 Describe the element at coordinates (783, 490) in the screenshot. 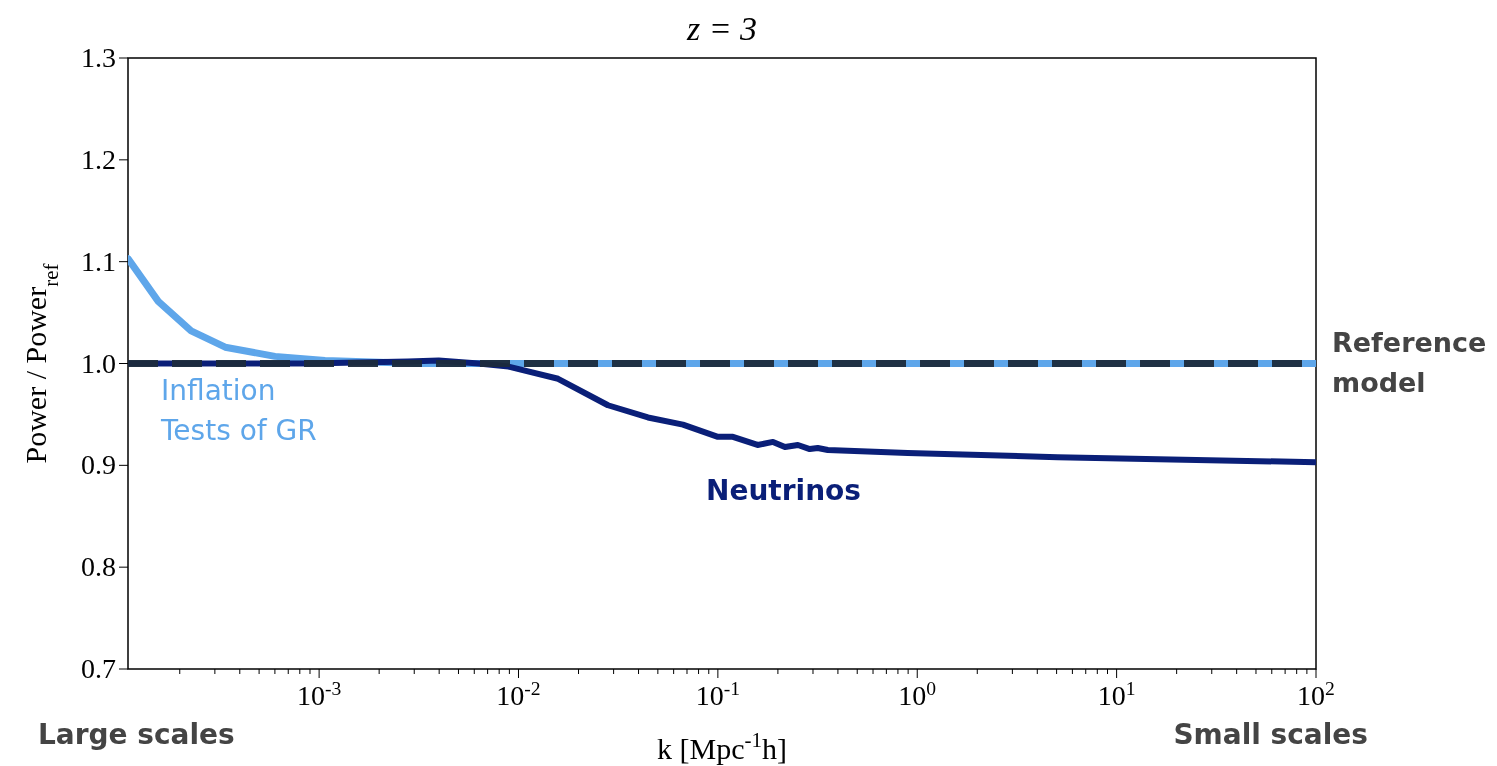

I see `series-label: Neutrinos` at that location.